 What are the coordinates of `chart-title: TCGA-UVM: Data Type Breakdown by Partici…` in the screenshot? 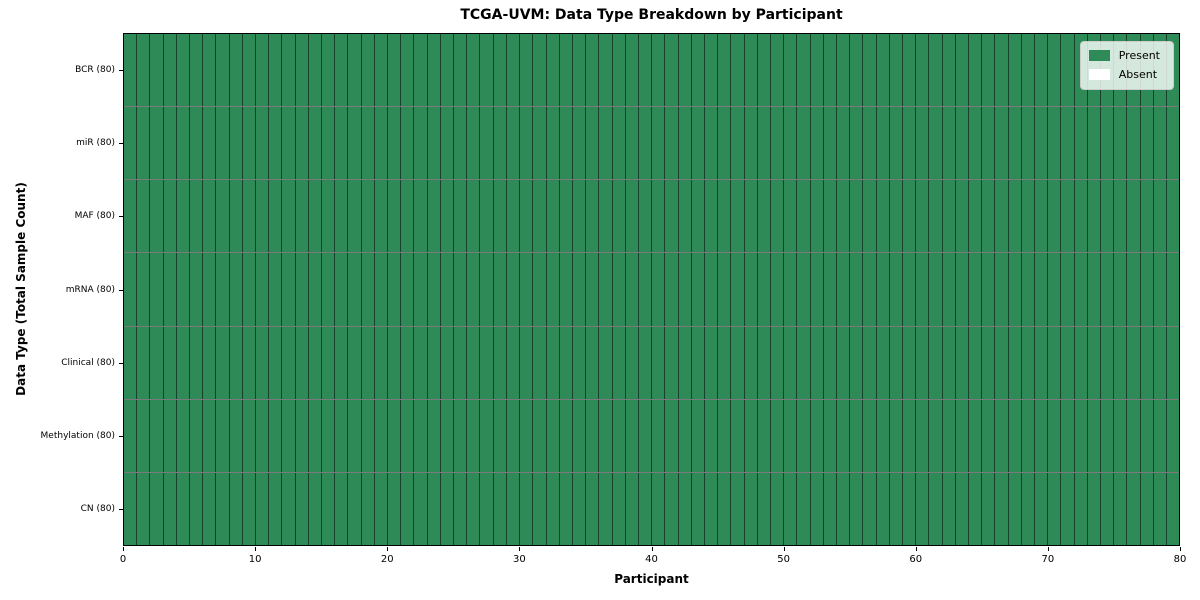 It's located at (651, 15).